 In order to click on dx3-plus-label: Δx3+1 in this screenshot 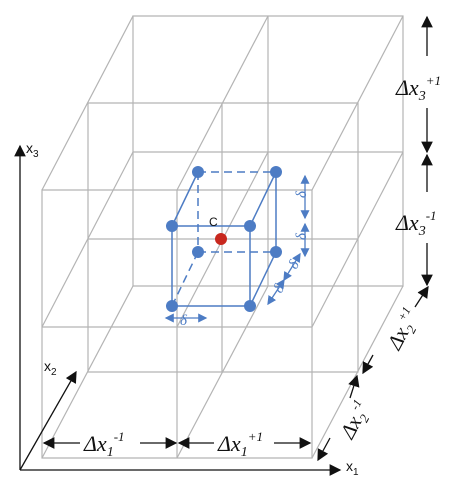, I will do `click(418, 88)`.